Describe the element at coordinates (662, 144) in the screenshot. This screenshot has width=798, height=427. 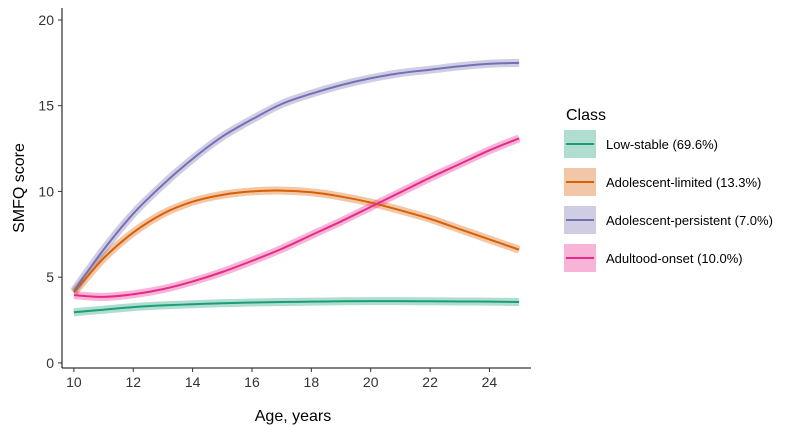
I see `legend-label-1: Low-stable (69.6%)` at that location.